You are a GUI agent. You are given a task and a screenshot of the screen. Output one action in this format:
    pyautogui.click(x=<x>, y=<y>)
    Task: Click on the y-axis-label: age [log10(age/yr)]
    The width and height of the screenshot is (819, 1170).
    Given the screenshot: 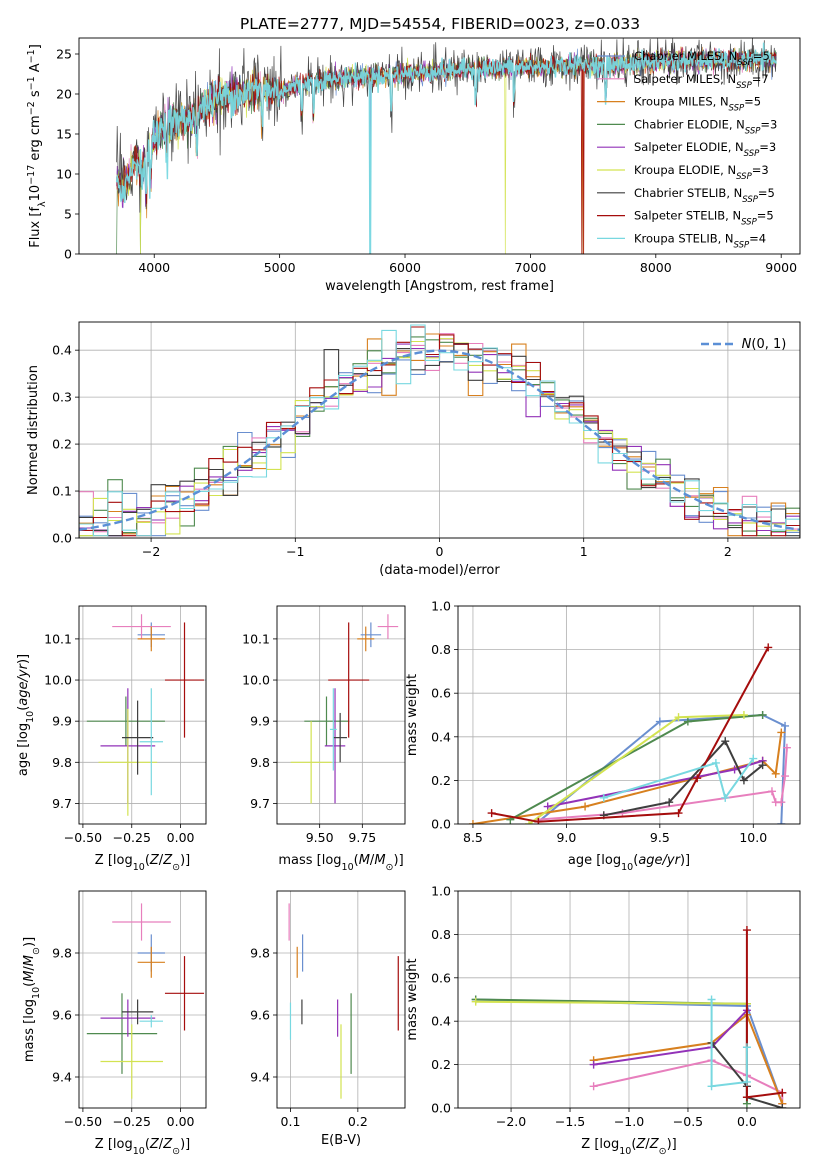 What is the action you would take?
    pyautogui.click(x=26, y=715)
    